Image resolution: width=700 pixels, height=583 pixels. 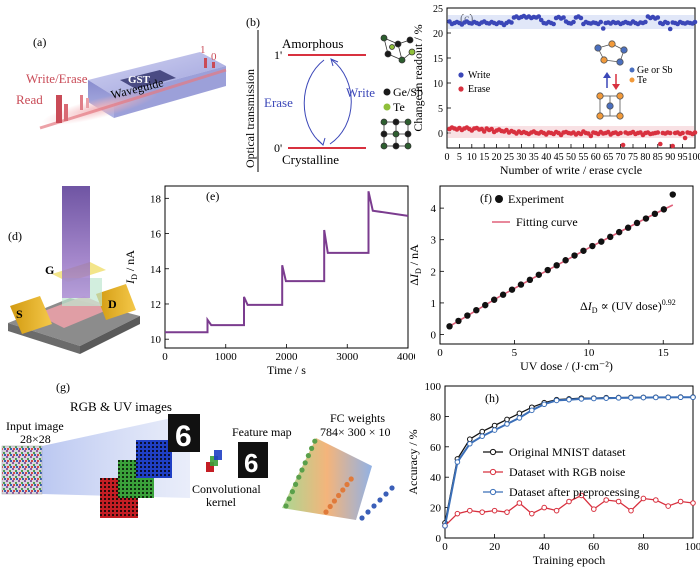 What do you see at coordinates (521, 157) in the screenshot?
I see `x-tick-label: 30` at bounding box center [521, 157].